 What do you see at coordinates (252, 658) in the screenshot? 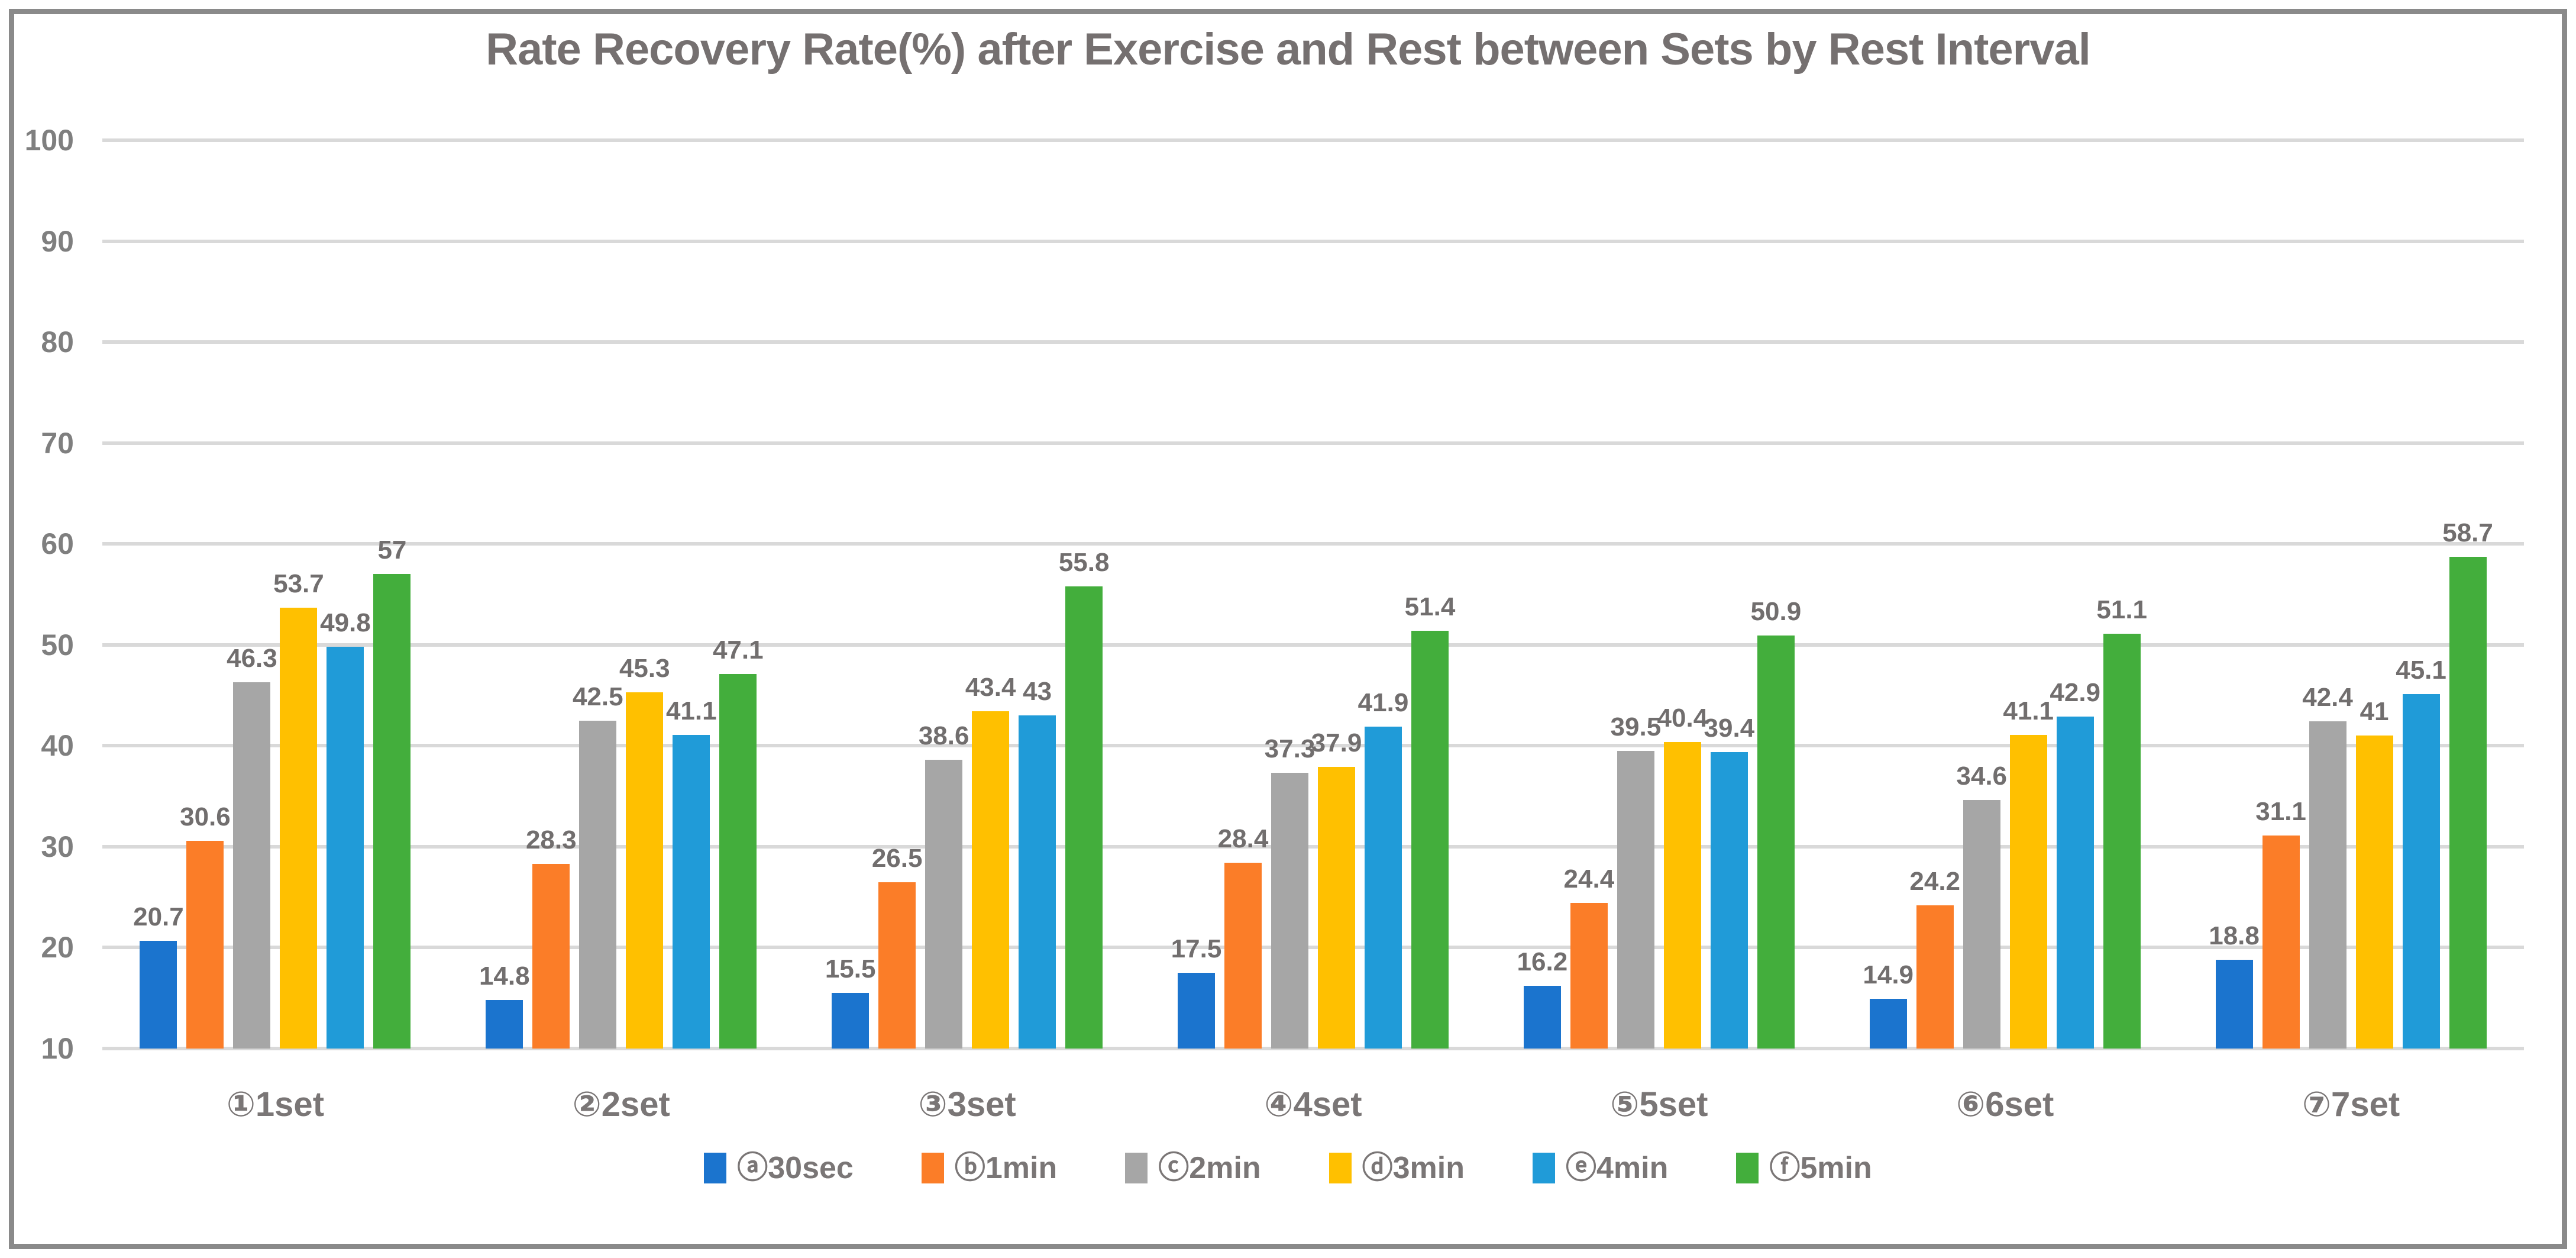
I see `value-label-ⓒ2min-①1set: 46.3` at bounding box center [252, 658].